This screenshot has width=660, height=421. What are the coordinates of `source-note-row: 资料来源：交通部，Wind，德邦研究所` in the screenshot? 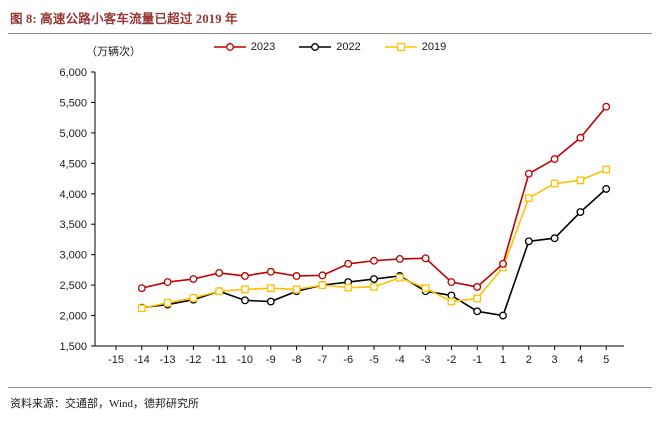 It's located at (330, 399).